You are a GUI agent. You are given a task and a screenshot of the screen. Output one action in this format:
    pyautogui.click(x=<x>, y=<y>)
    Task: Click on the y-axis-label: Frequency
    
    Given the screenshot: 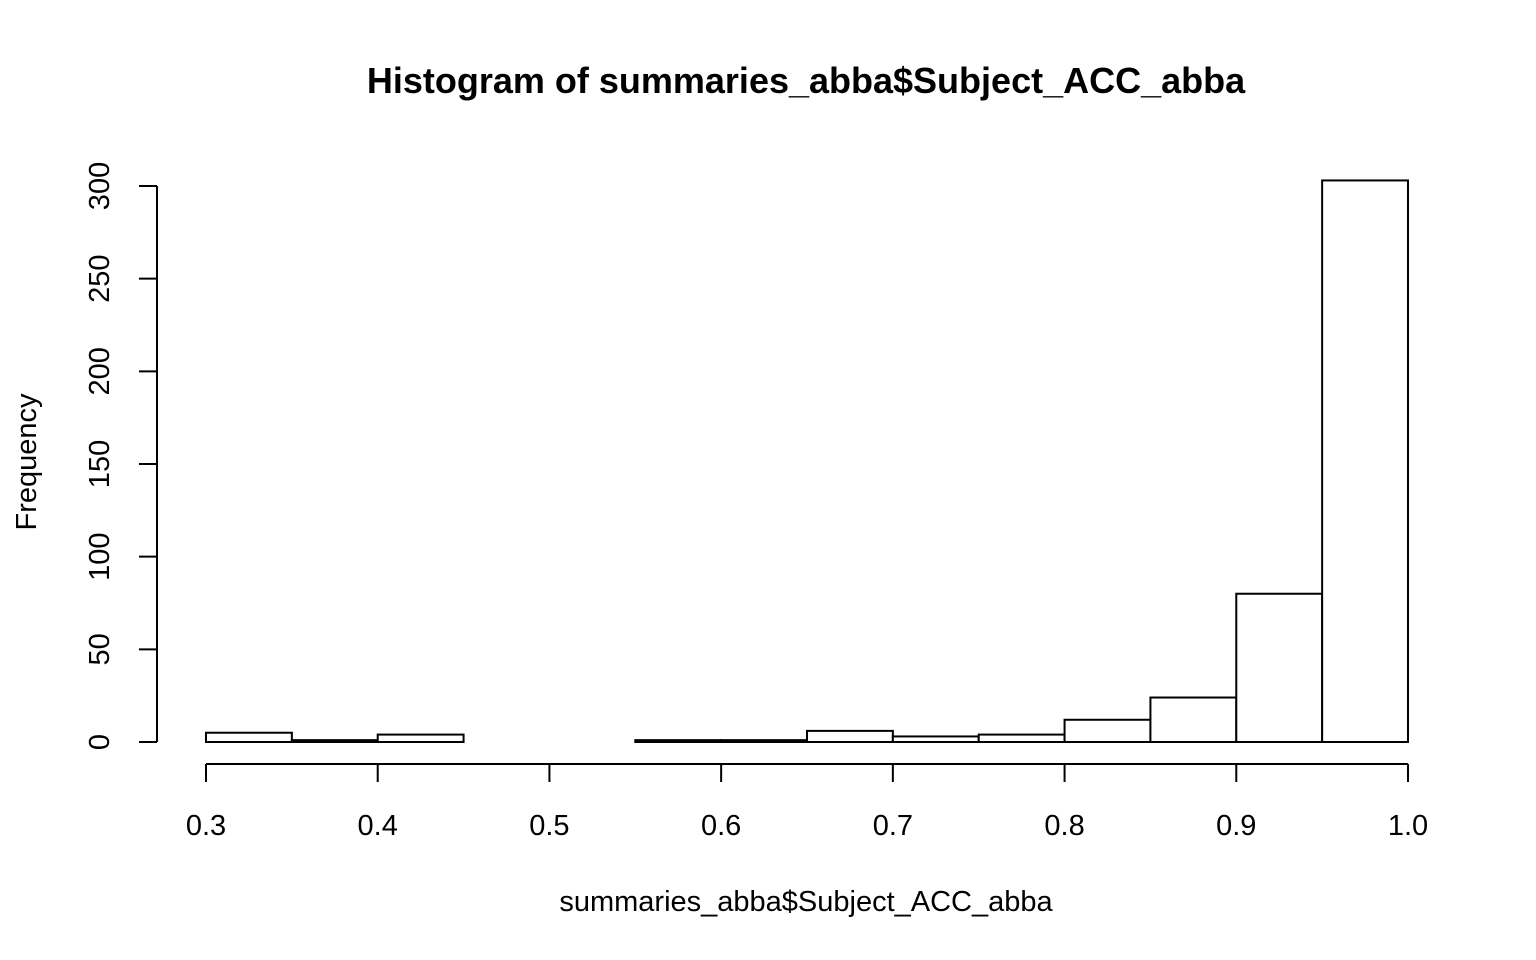 What is the action you would take?
    pyautogui.click(x=27, y=462)
    